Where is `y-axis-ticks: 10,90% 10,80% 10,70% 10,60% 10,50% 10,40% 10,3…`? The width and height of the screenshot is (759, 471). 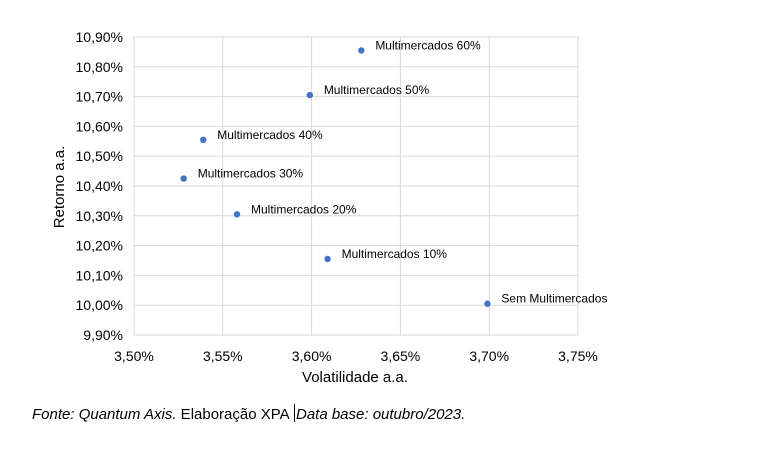 y-axis-ticks: 10,90% 10,80% 10,70% 10,60% 10,50% 10,40% 10,3… is located at coordinates (99, 186).